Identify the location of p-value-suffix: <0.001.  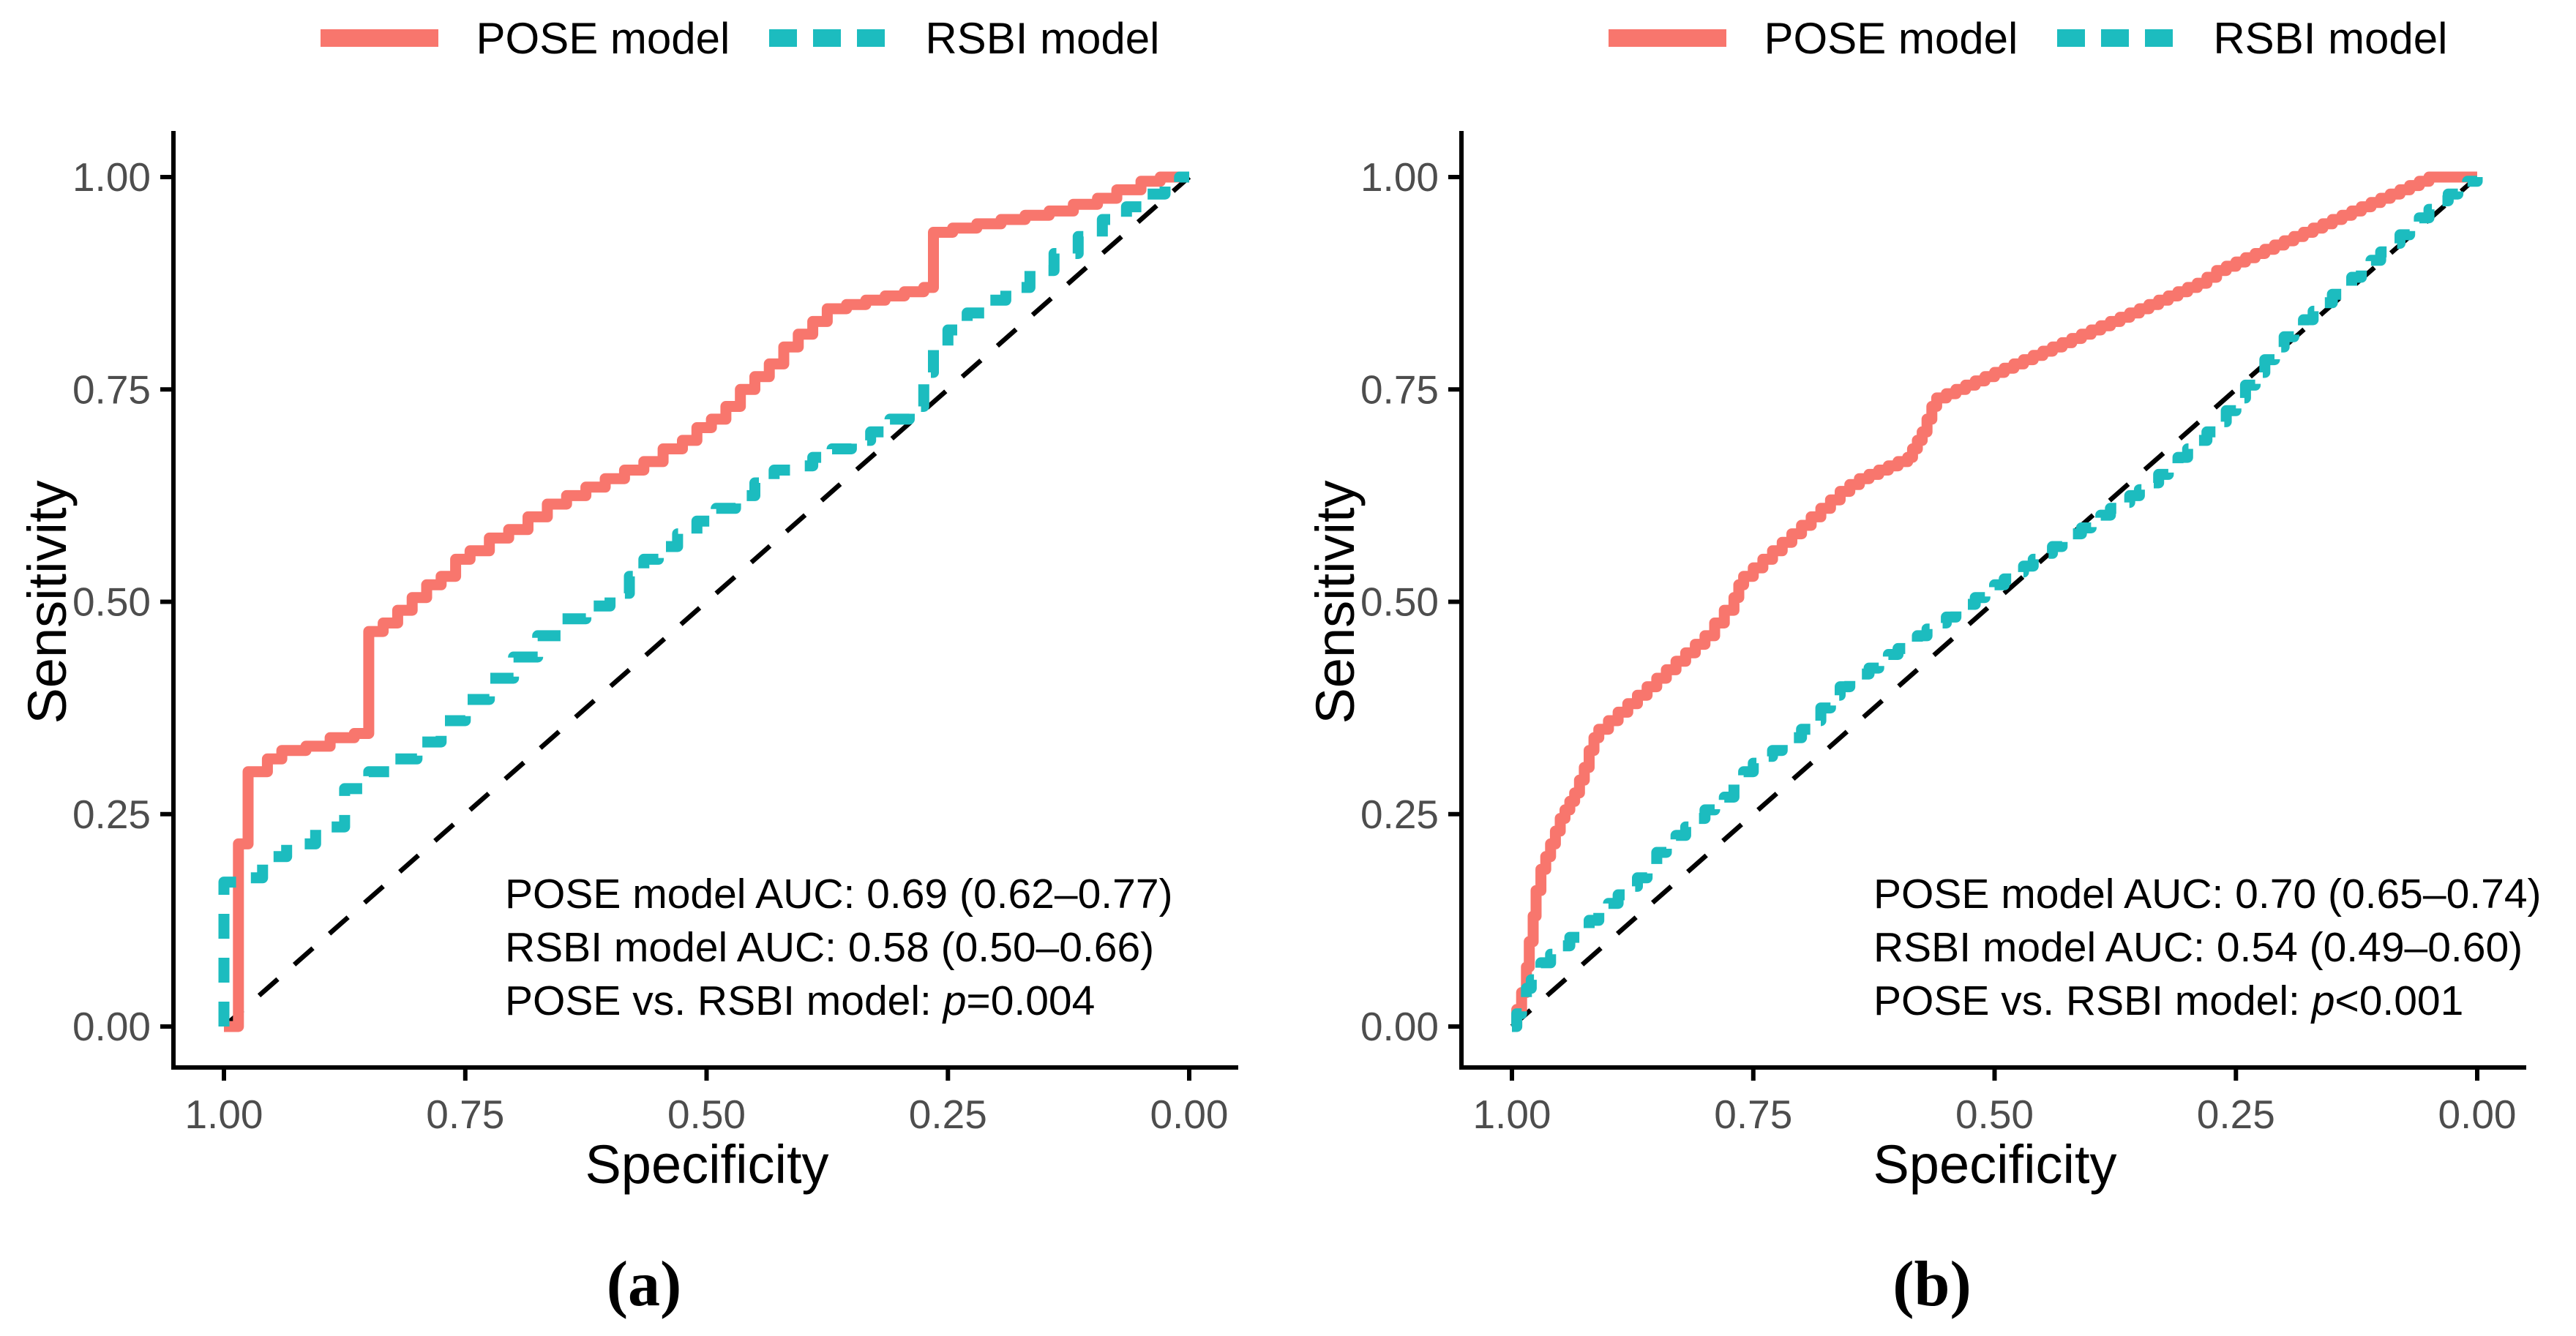
(2399, 1001).